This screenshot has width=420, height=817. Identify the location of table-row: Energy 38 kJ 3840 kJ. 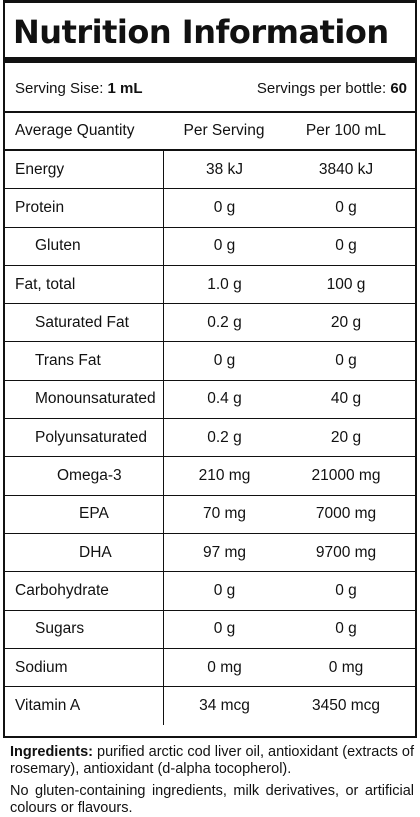
(210, 170).